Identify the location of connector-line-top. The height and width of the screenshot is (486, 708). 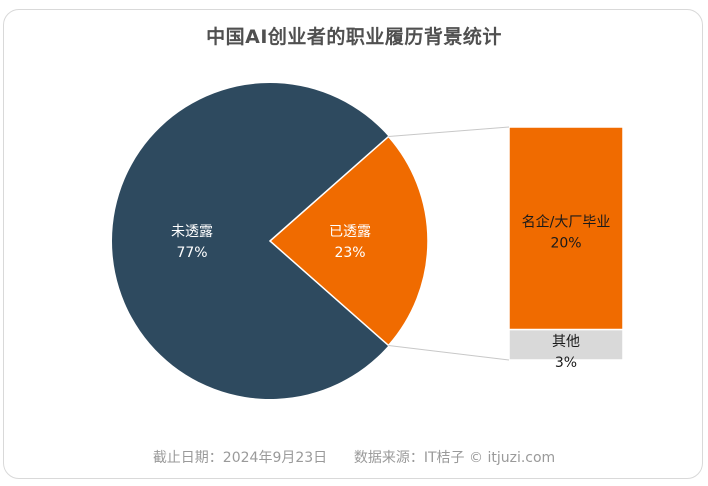
(449, 132).